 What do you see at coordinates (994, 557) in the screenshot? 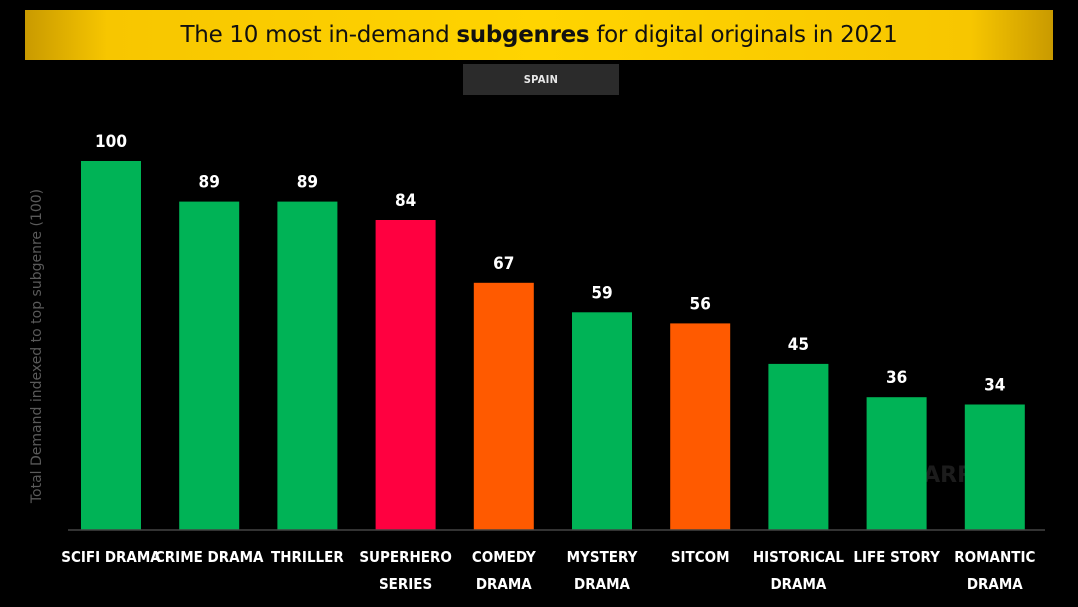
I see `category-label-line: ROMANTIC` at bounding box center [994, 557].